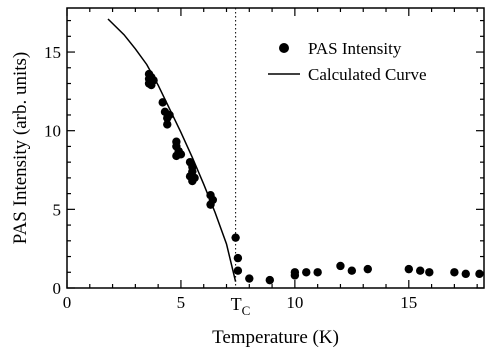  Describe the element at coordinates (408, 302) in the screenshot. I see `x-tick-label: 15` at that location.